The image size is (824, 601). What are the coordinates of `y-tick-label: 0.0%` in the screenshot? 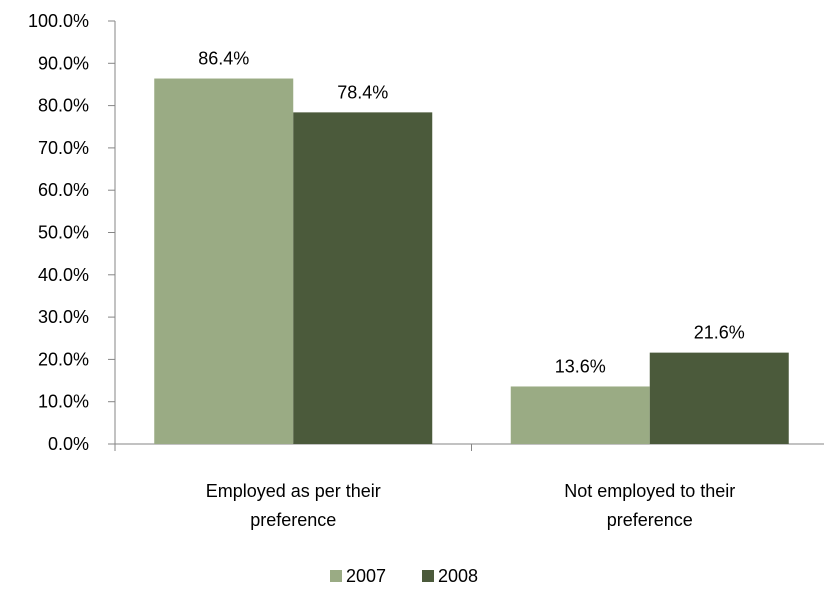 It's located at (68, 444).